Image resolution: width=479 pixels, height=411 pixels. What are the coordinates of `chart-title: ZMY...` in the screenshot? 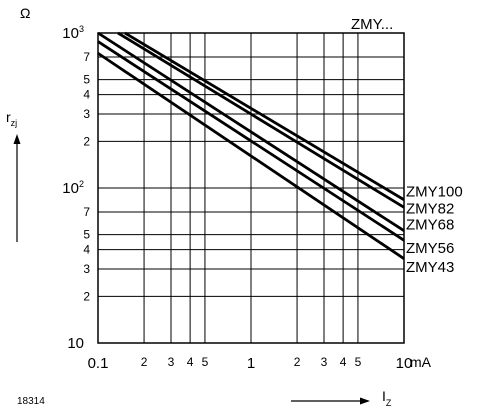 It's located at (372, 24).